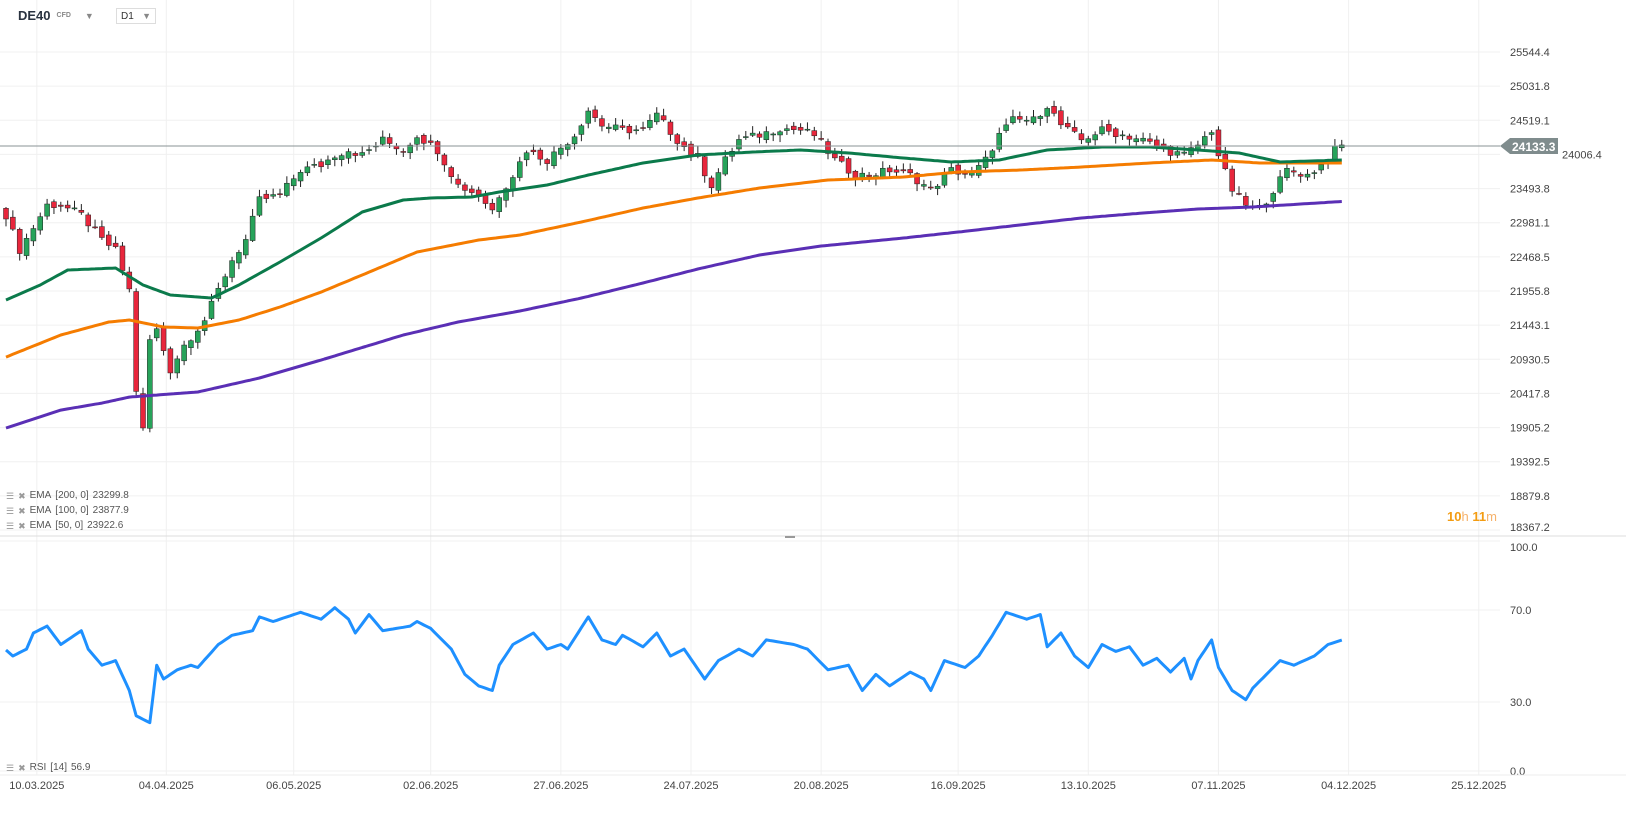 Image resolution: width=1626 pixels, height=831 pixels. I want to click on symbol-name: DE40, so click(34, 15).